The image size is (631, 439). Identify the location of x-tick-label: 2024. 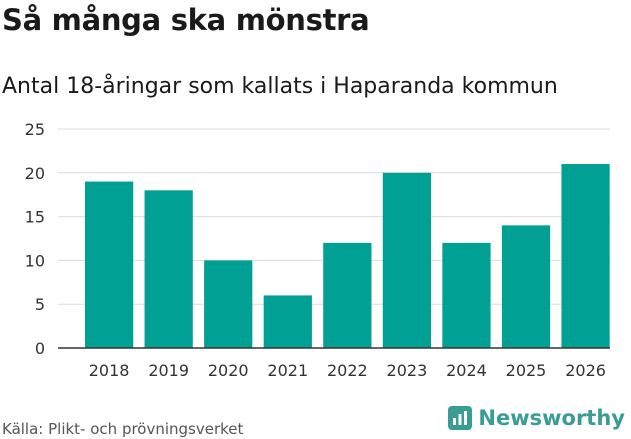
(466, 370).